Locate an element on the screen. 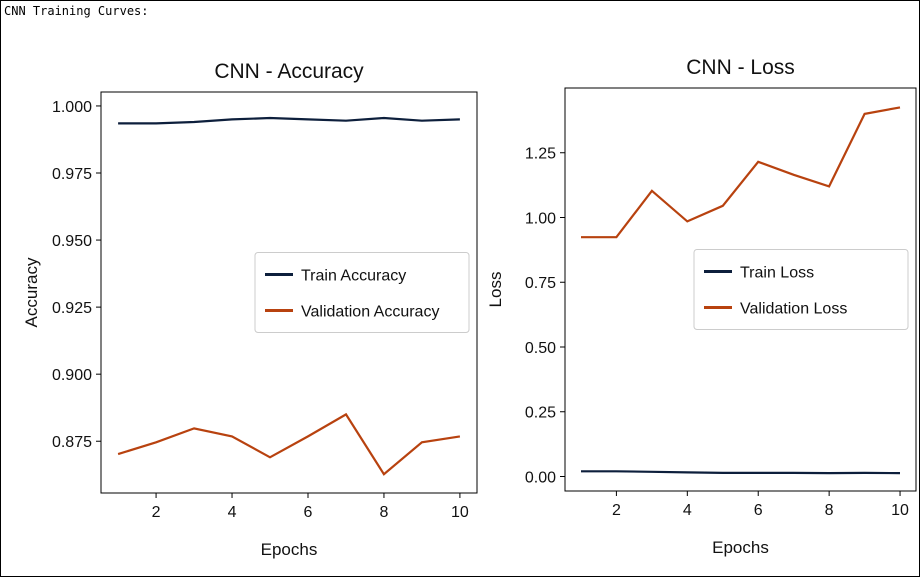  y-tick-label: 0.50 is located at coordinates (540, 348).